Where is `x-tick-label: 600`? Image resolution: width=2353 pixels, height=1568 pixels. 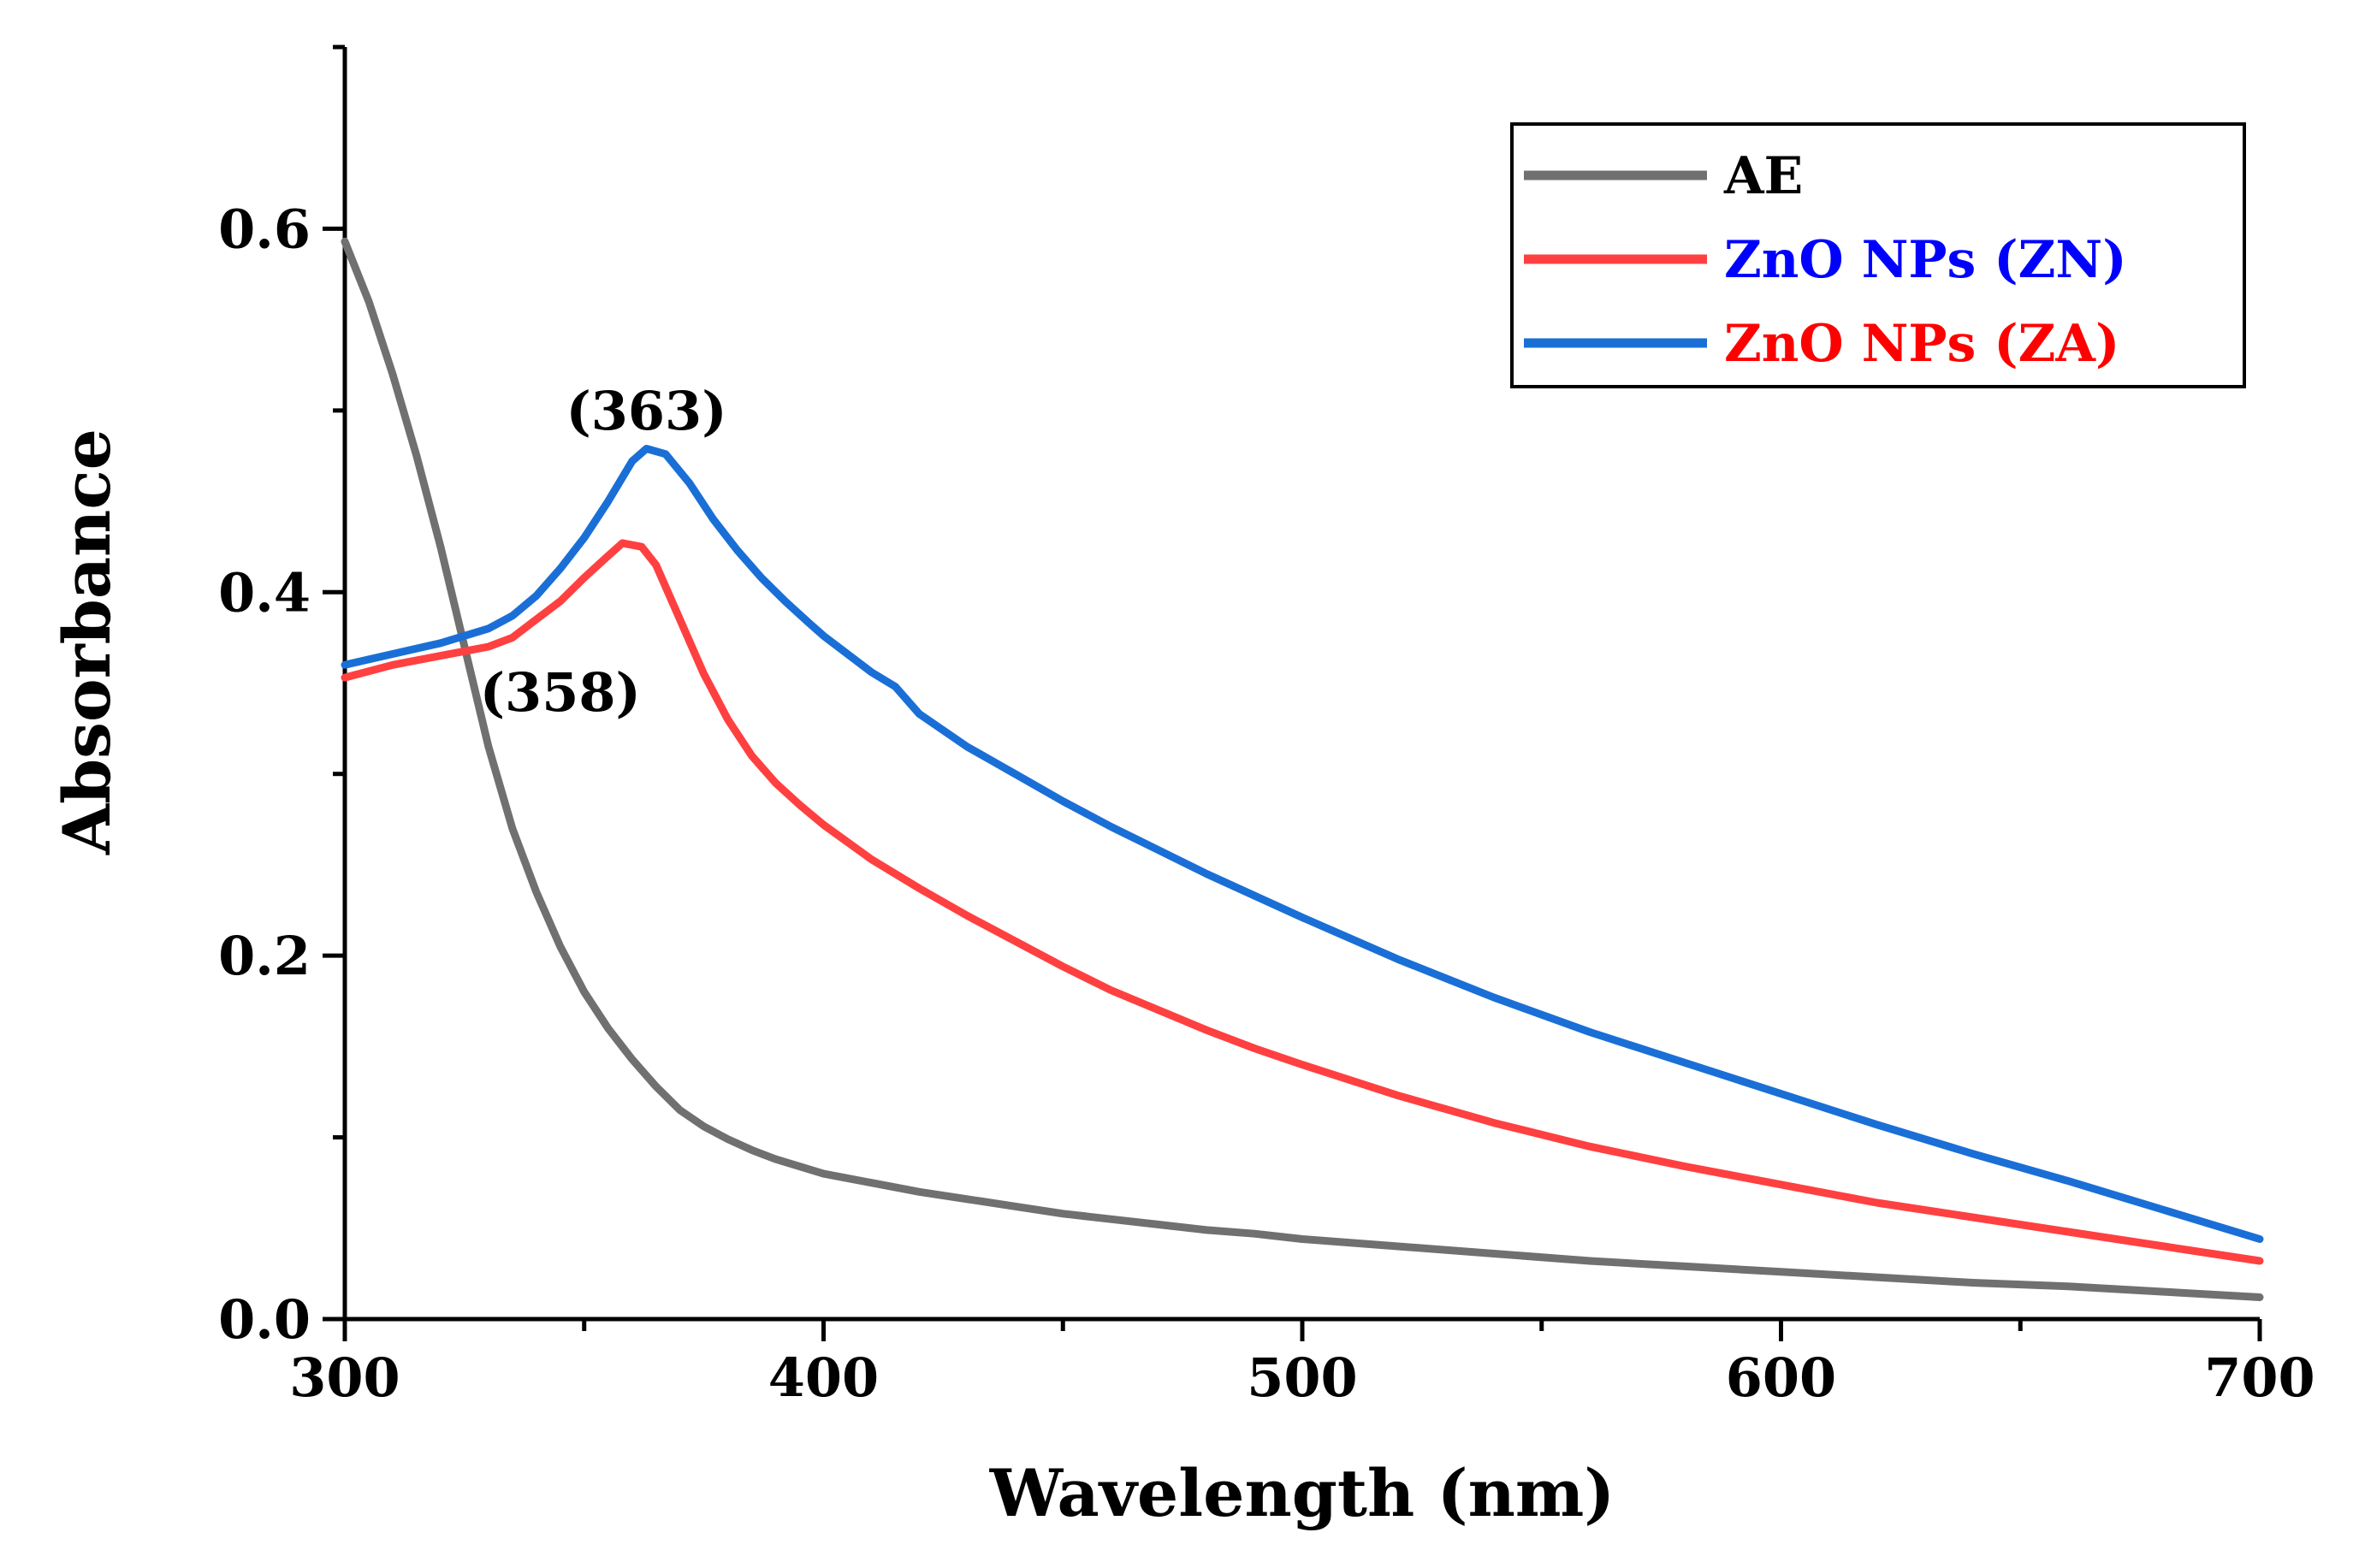
x-tick-label: 600 is located at coordinates (1781, 1377).